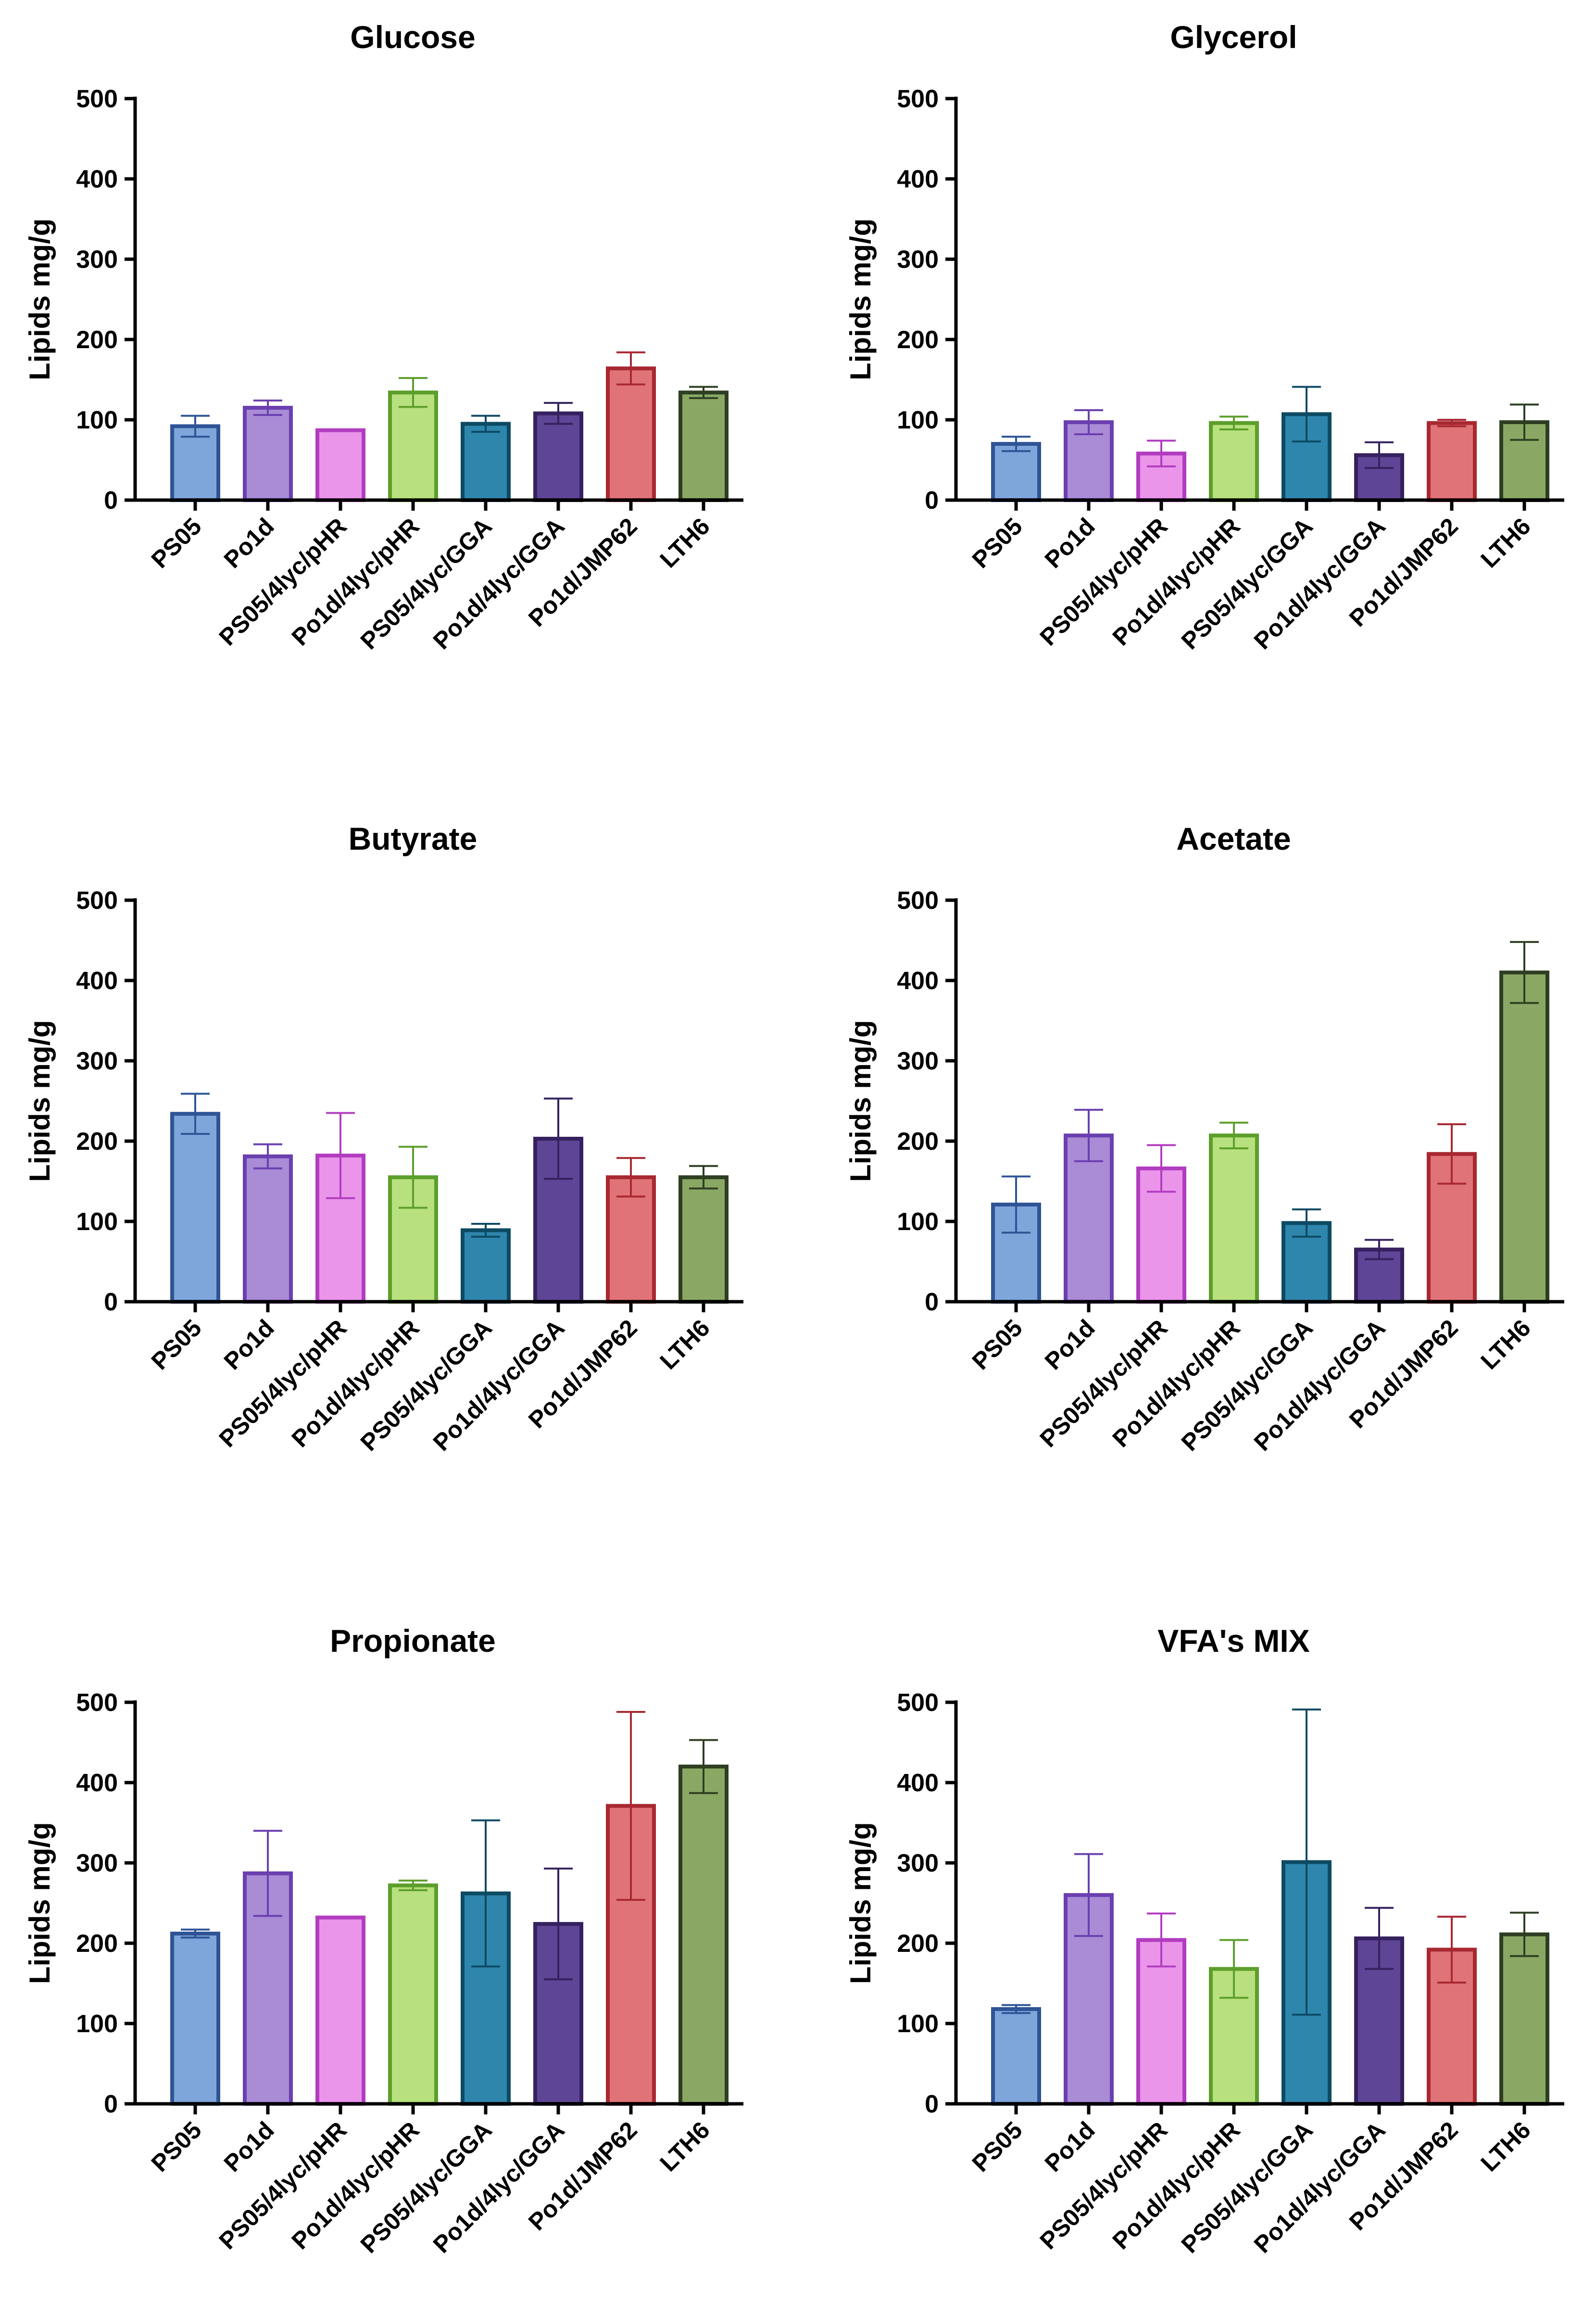 The height and width of the screenshot is (2313, 1596). What do you see at coordinates (413, 1641) in the screenshot?
I see `chart-title: Propionate` at bounding box center [413, 1641].